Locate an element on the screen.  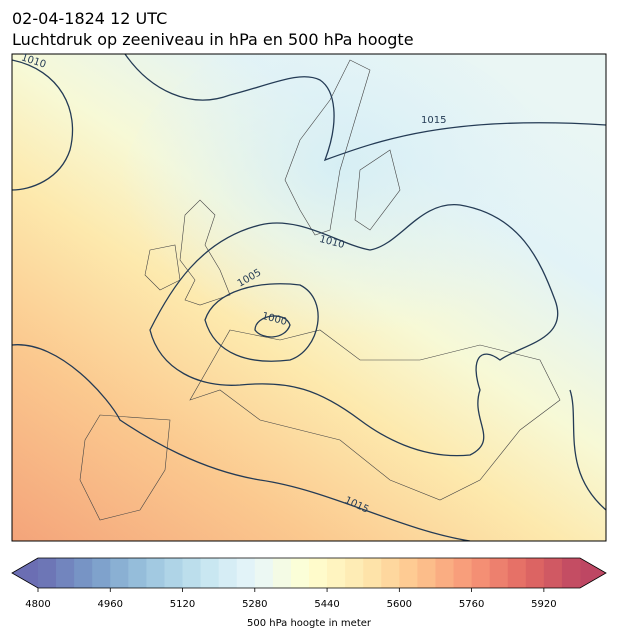
colorbar-tick-label: 4800 is located at coordinates (37, 604).